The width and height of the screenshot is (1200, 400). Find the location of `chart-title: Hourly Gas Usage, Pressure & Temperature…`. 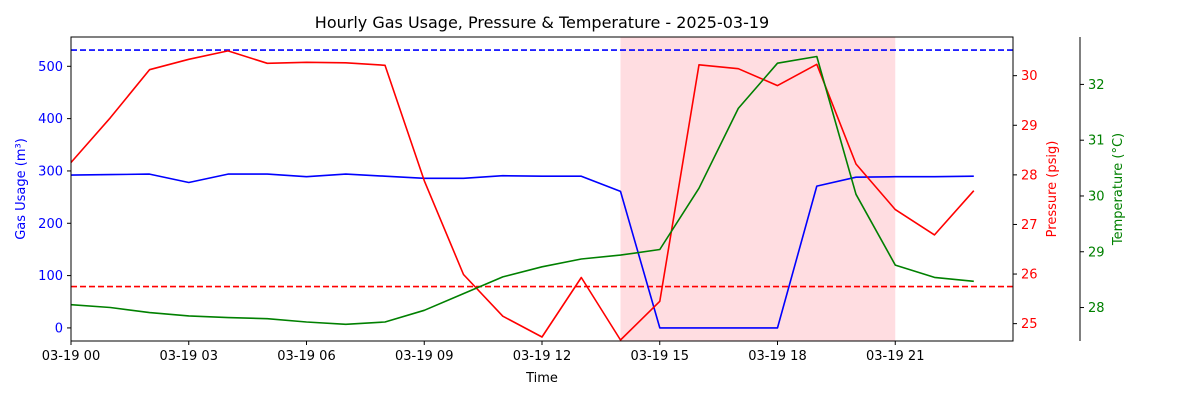

chart-title: Hourly Gas Usage, Pressure & Temperature… is located at coordinates (542, 22).